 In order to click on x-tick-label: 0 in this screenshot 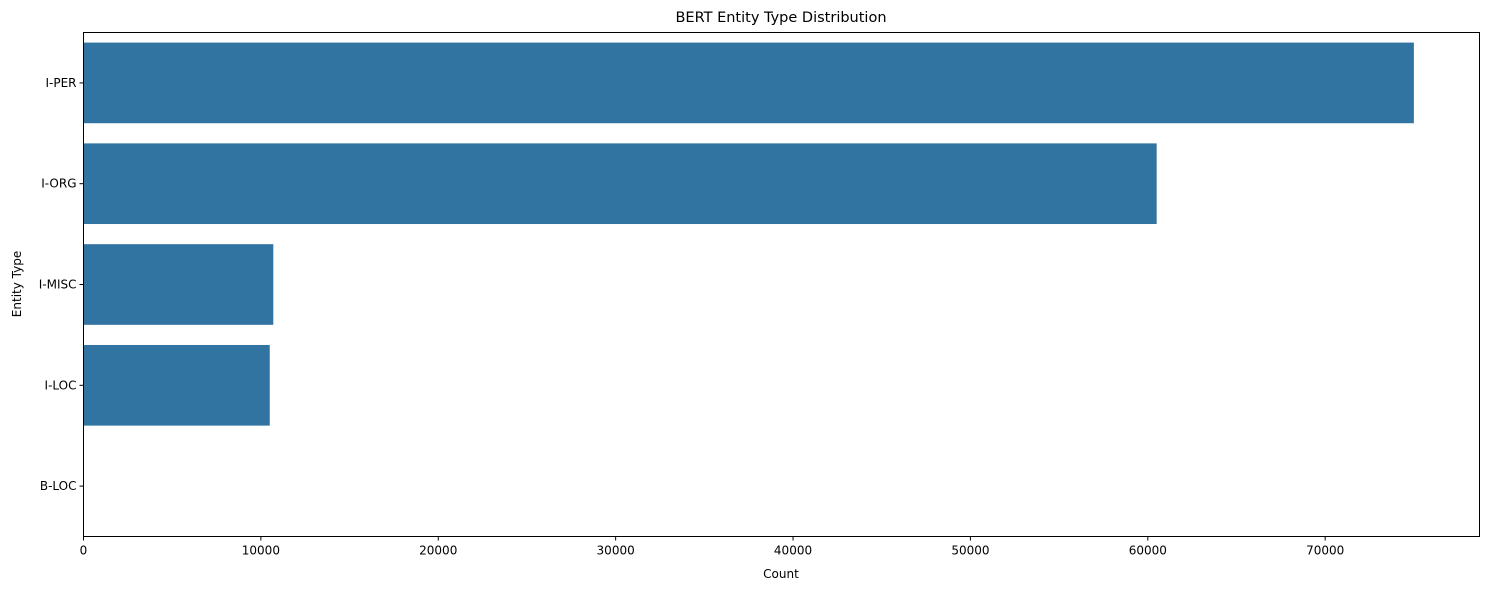, I will do `click(84, 551)`.